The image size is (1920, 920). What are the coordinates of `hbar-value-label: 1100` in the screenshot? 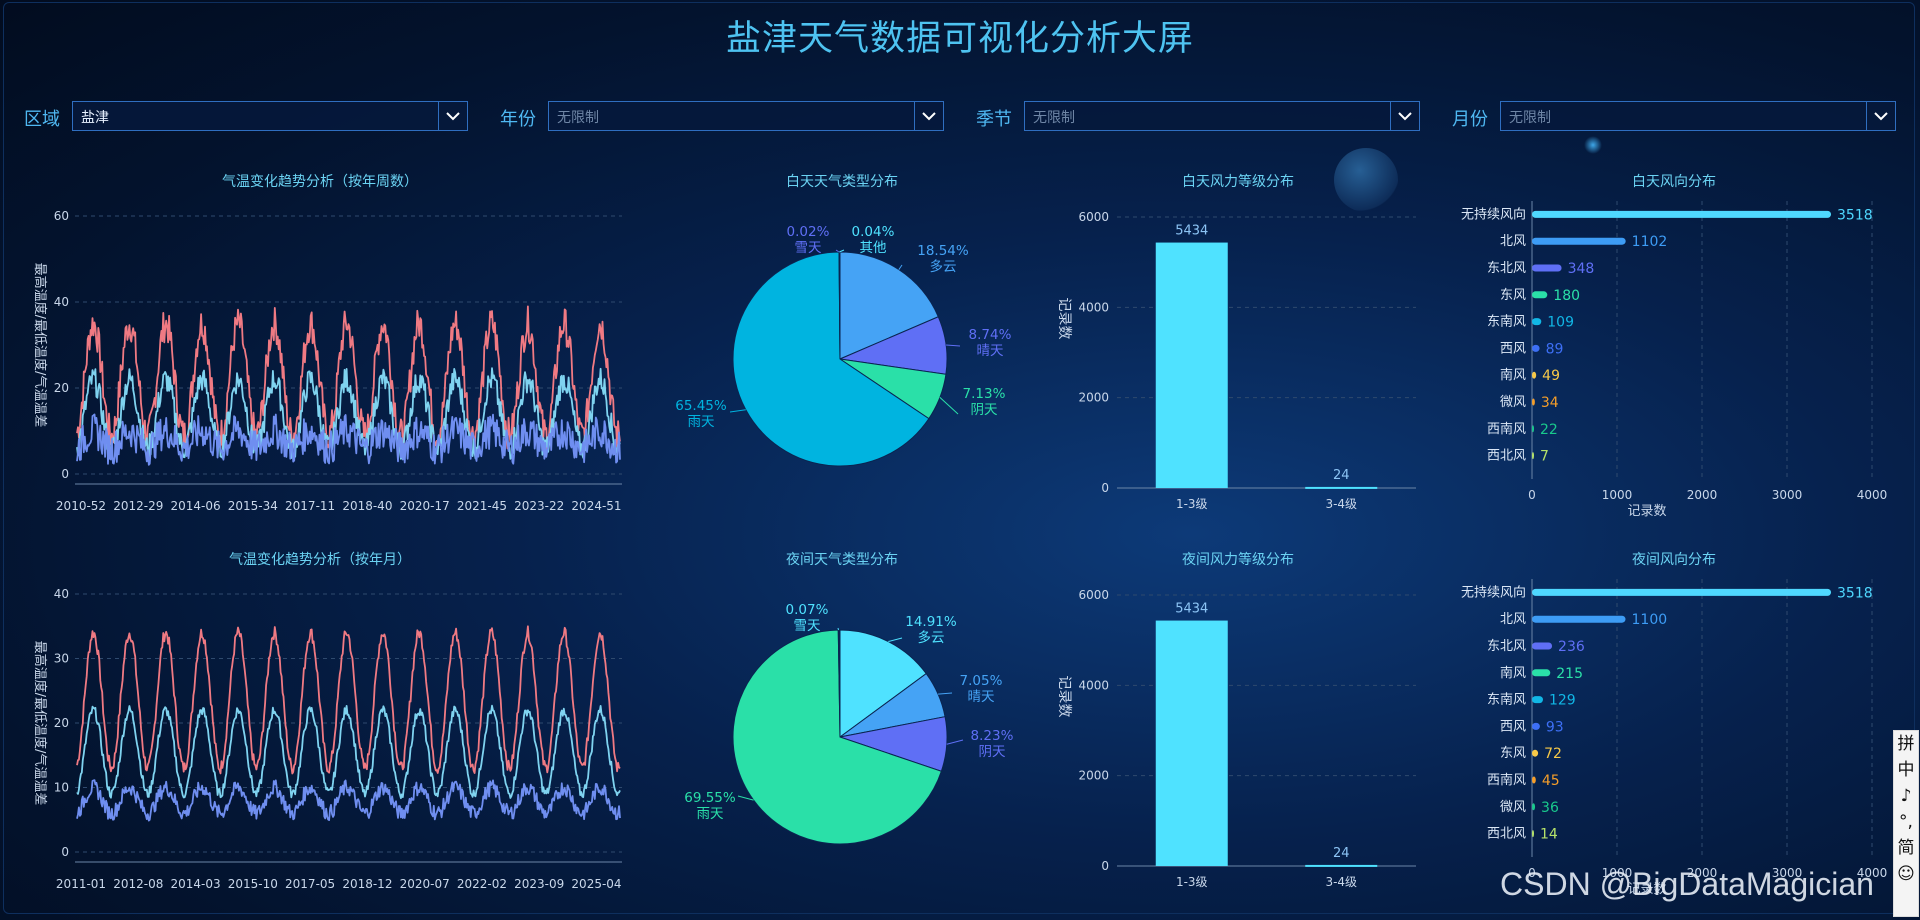 It's located at (1650, 620).